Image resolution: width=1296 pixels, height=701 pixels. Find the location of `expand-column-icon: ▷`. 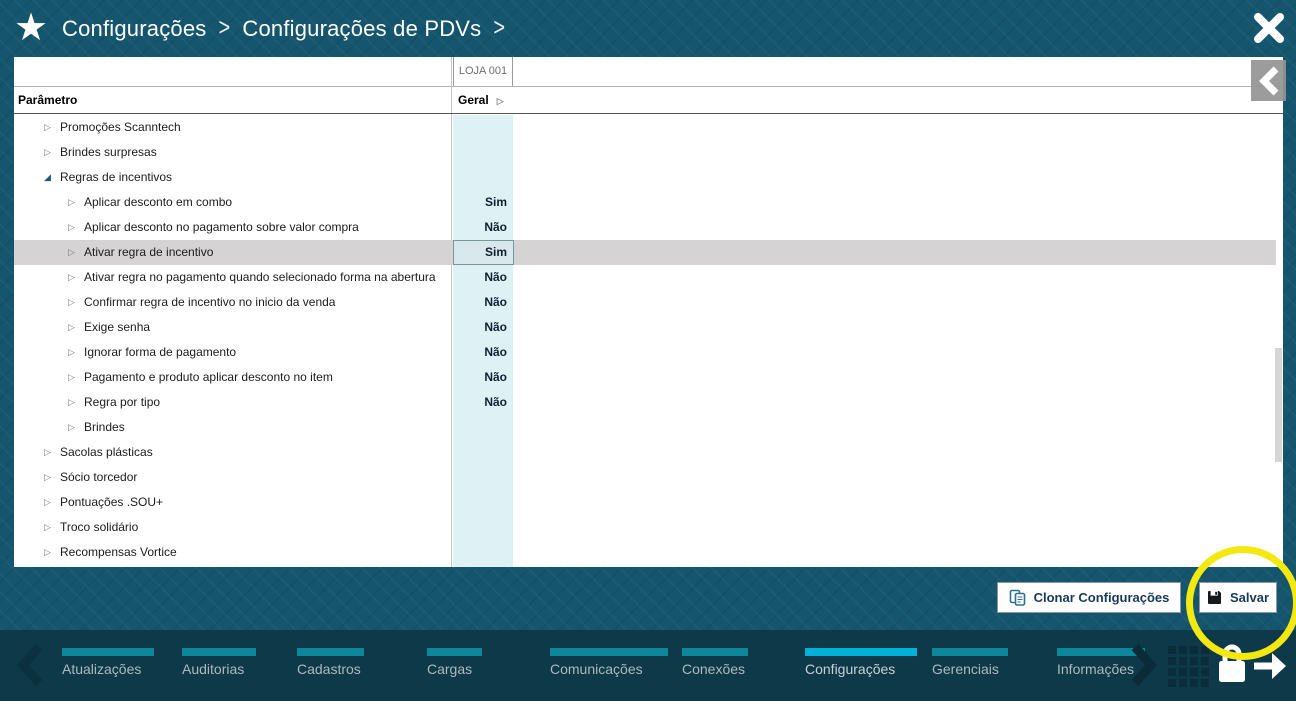

expand-column-icon: ▷ is located at coordinates (500, 101).